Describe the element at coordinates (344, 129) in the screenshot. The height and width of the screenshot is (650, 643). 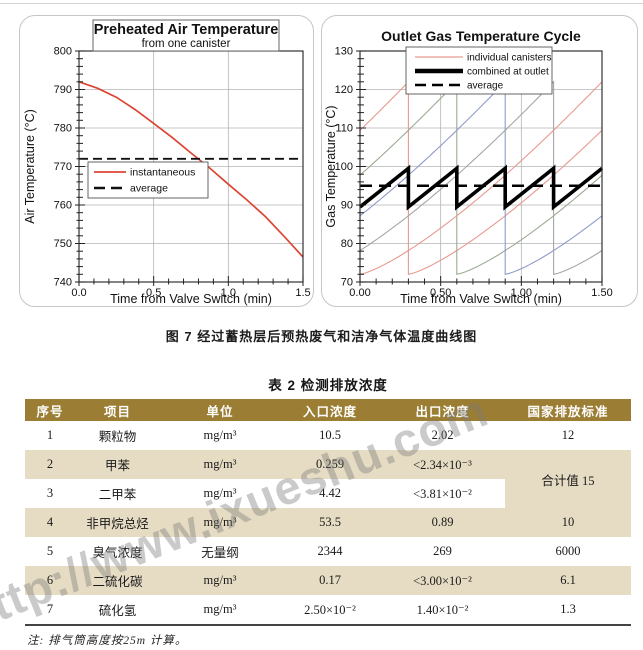
I see `svg-text: 110` at that location.